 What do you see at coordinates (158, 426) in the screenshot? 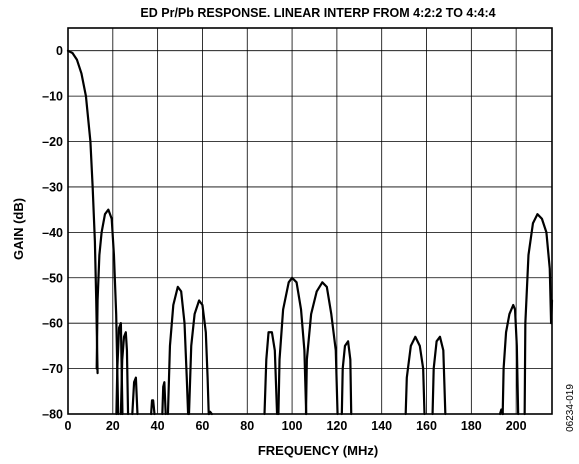
I see `x-tick-label: 40` at bounding box center [158, 426].